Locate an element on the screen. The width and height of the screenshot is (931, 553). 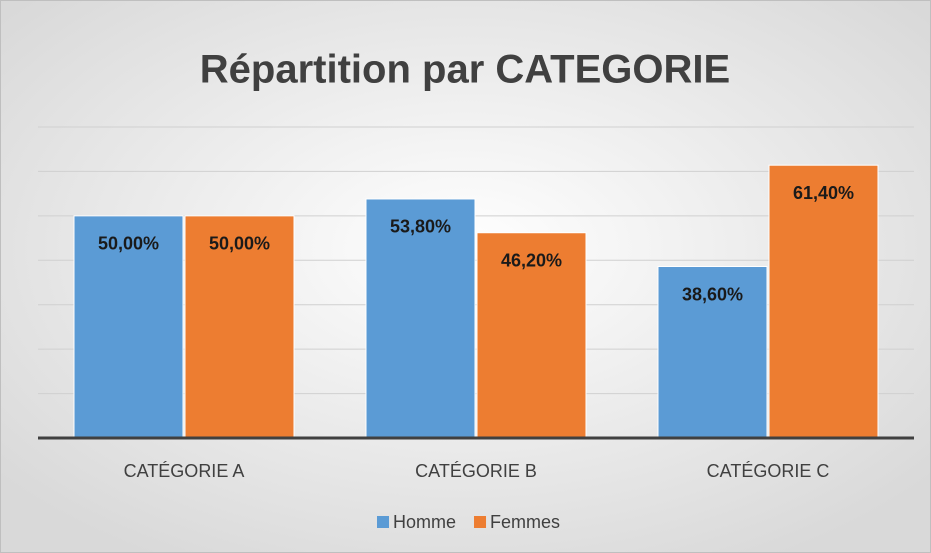
x-tick-label: CATÉGORIE C is located at coordinates (768, 471).